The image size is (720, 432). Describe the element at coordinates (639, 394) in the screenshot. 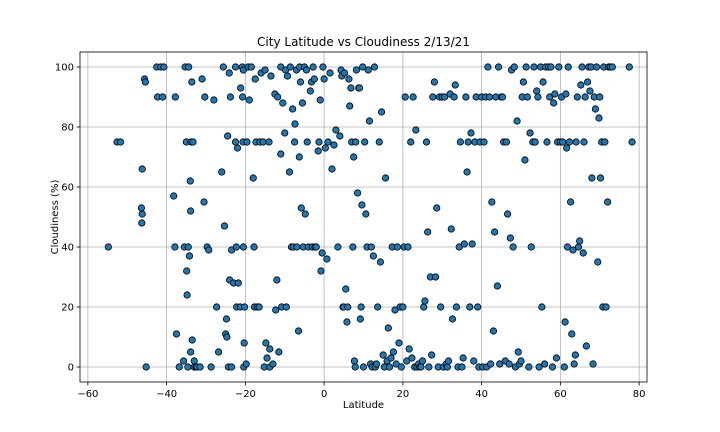

I see `x-tick-label: 80` at that location.